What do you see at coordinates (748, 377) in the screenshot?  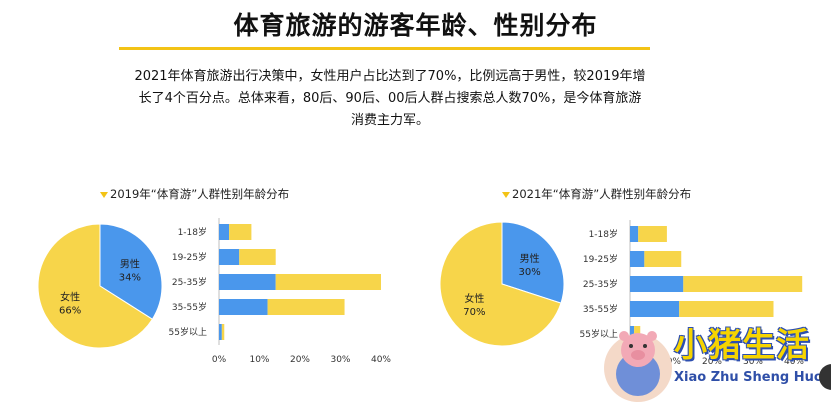 I see `watermark-en-text: Xiao Zhu Sheng Huo` at bounding box center [748, 377].